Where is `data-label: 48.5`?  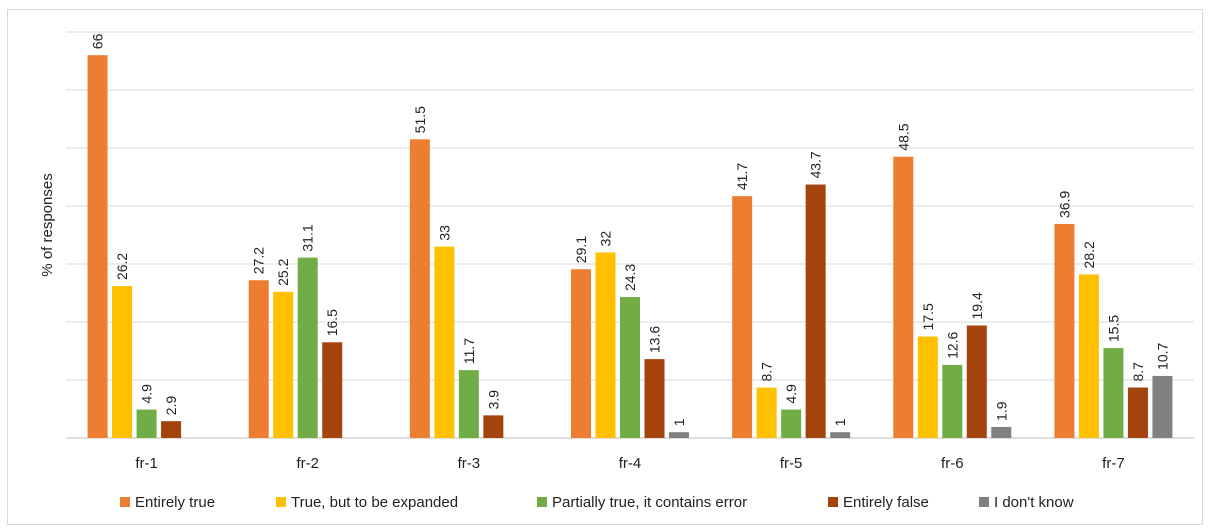 data-label: 48.5 is located at coordinates (903, 136).